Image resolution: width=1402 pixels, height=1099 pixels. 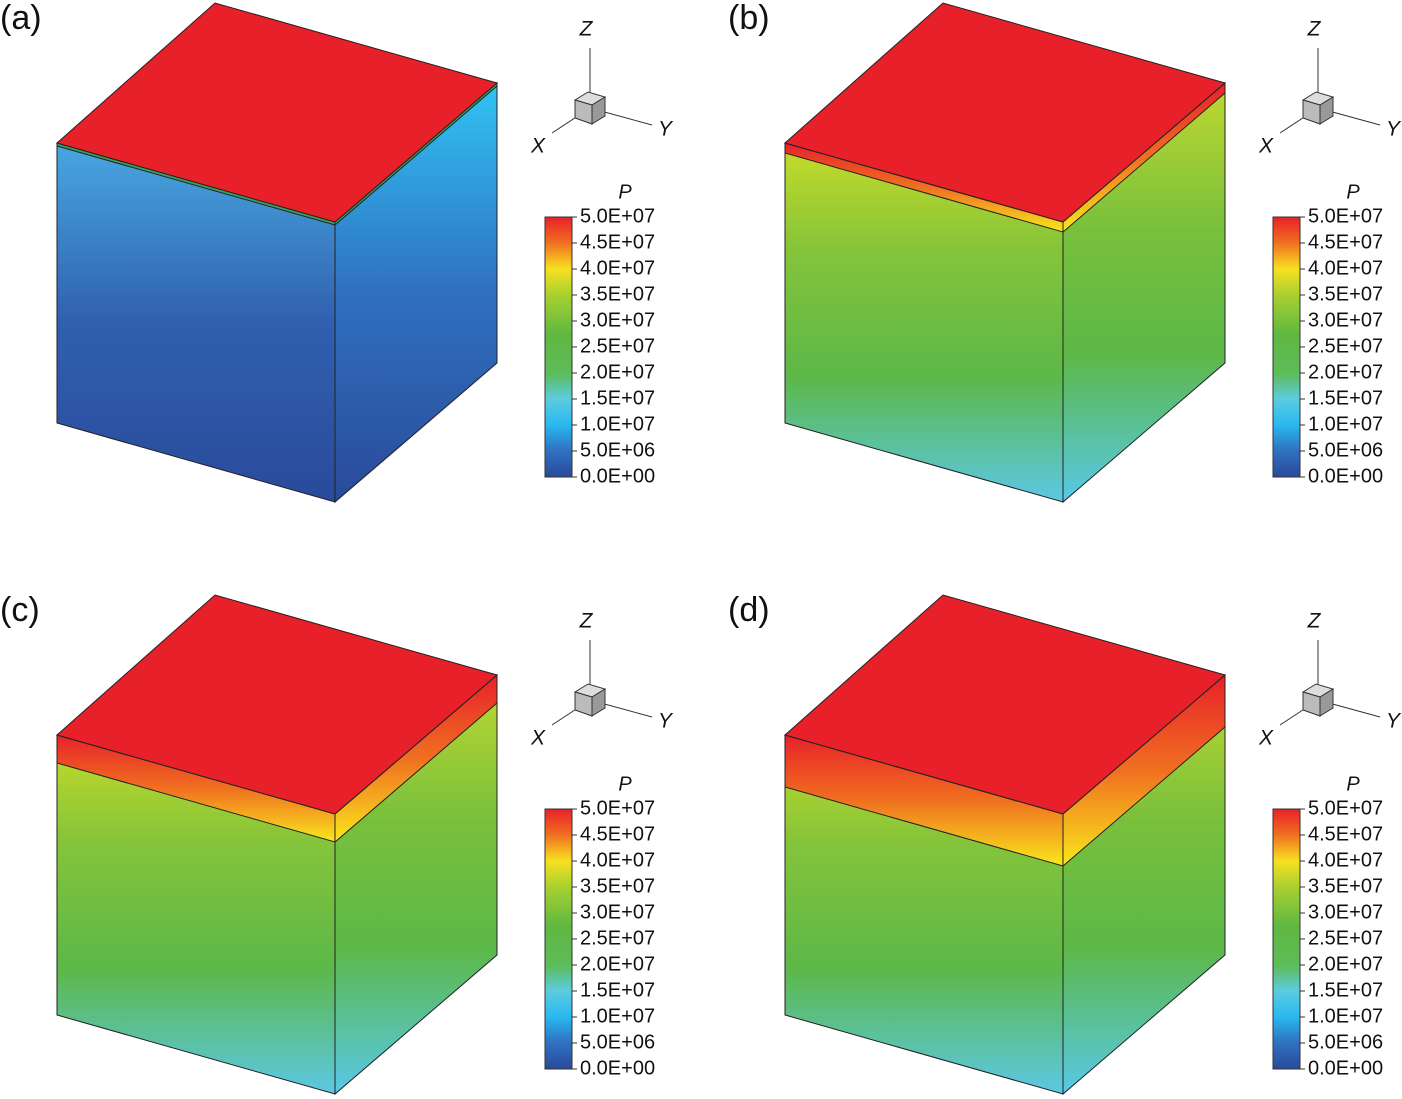 I want to click on panel-label: (d), so click(x=749, y=610).